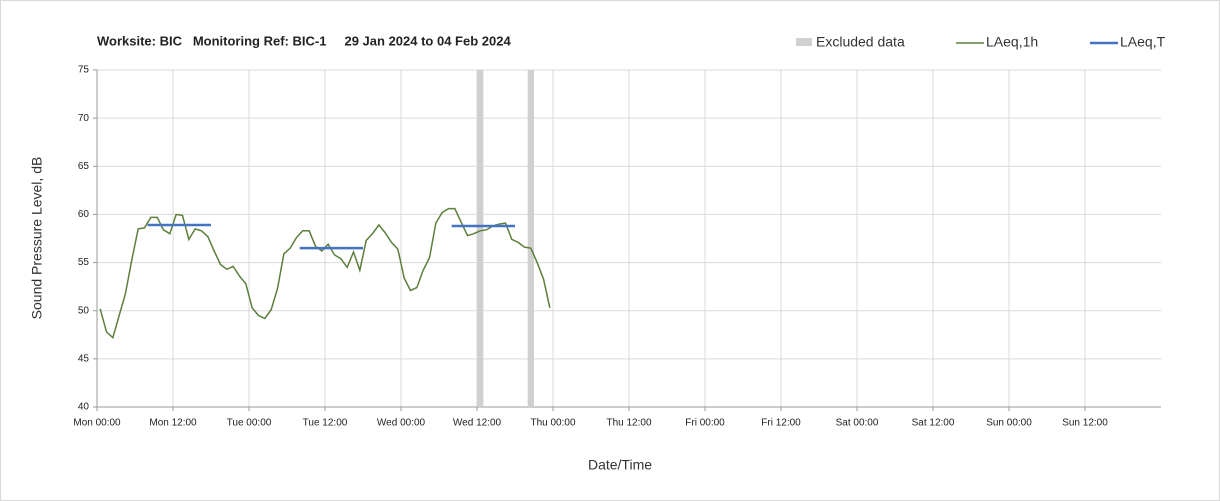  I want to click on x-tick-label: Mon 12:00, so click(173, 423).